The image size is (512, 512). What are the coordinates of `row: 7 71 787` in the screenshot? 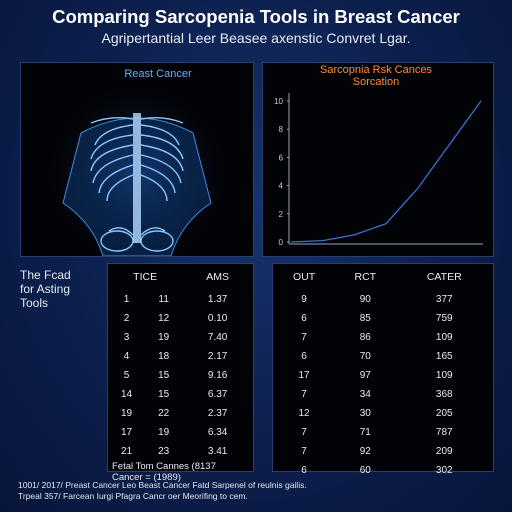 It's located at (383, 432).